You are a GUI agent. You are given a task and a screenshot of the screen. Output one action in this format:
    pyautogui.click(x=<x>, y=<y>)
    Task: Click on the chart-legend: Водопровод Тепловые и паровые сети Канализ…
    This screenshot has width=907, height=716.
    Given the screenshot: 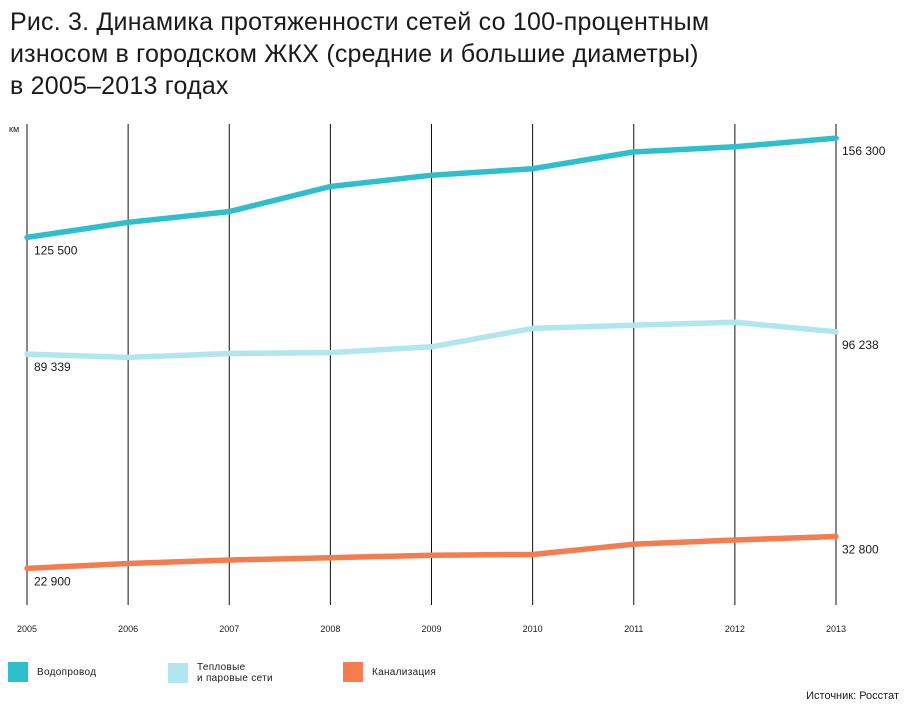 What is the action you would take?
    pyautogui.click(x=453, y=677)
    